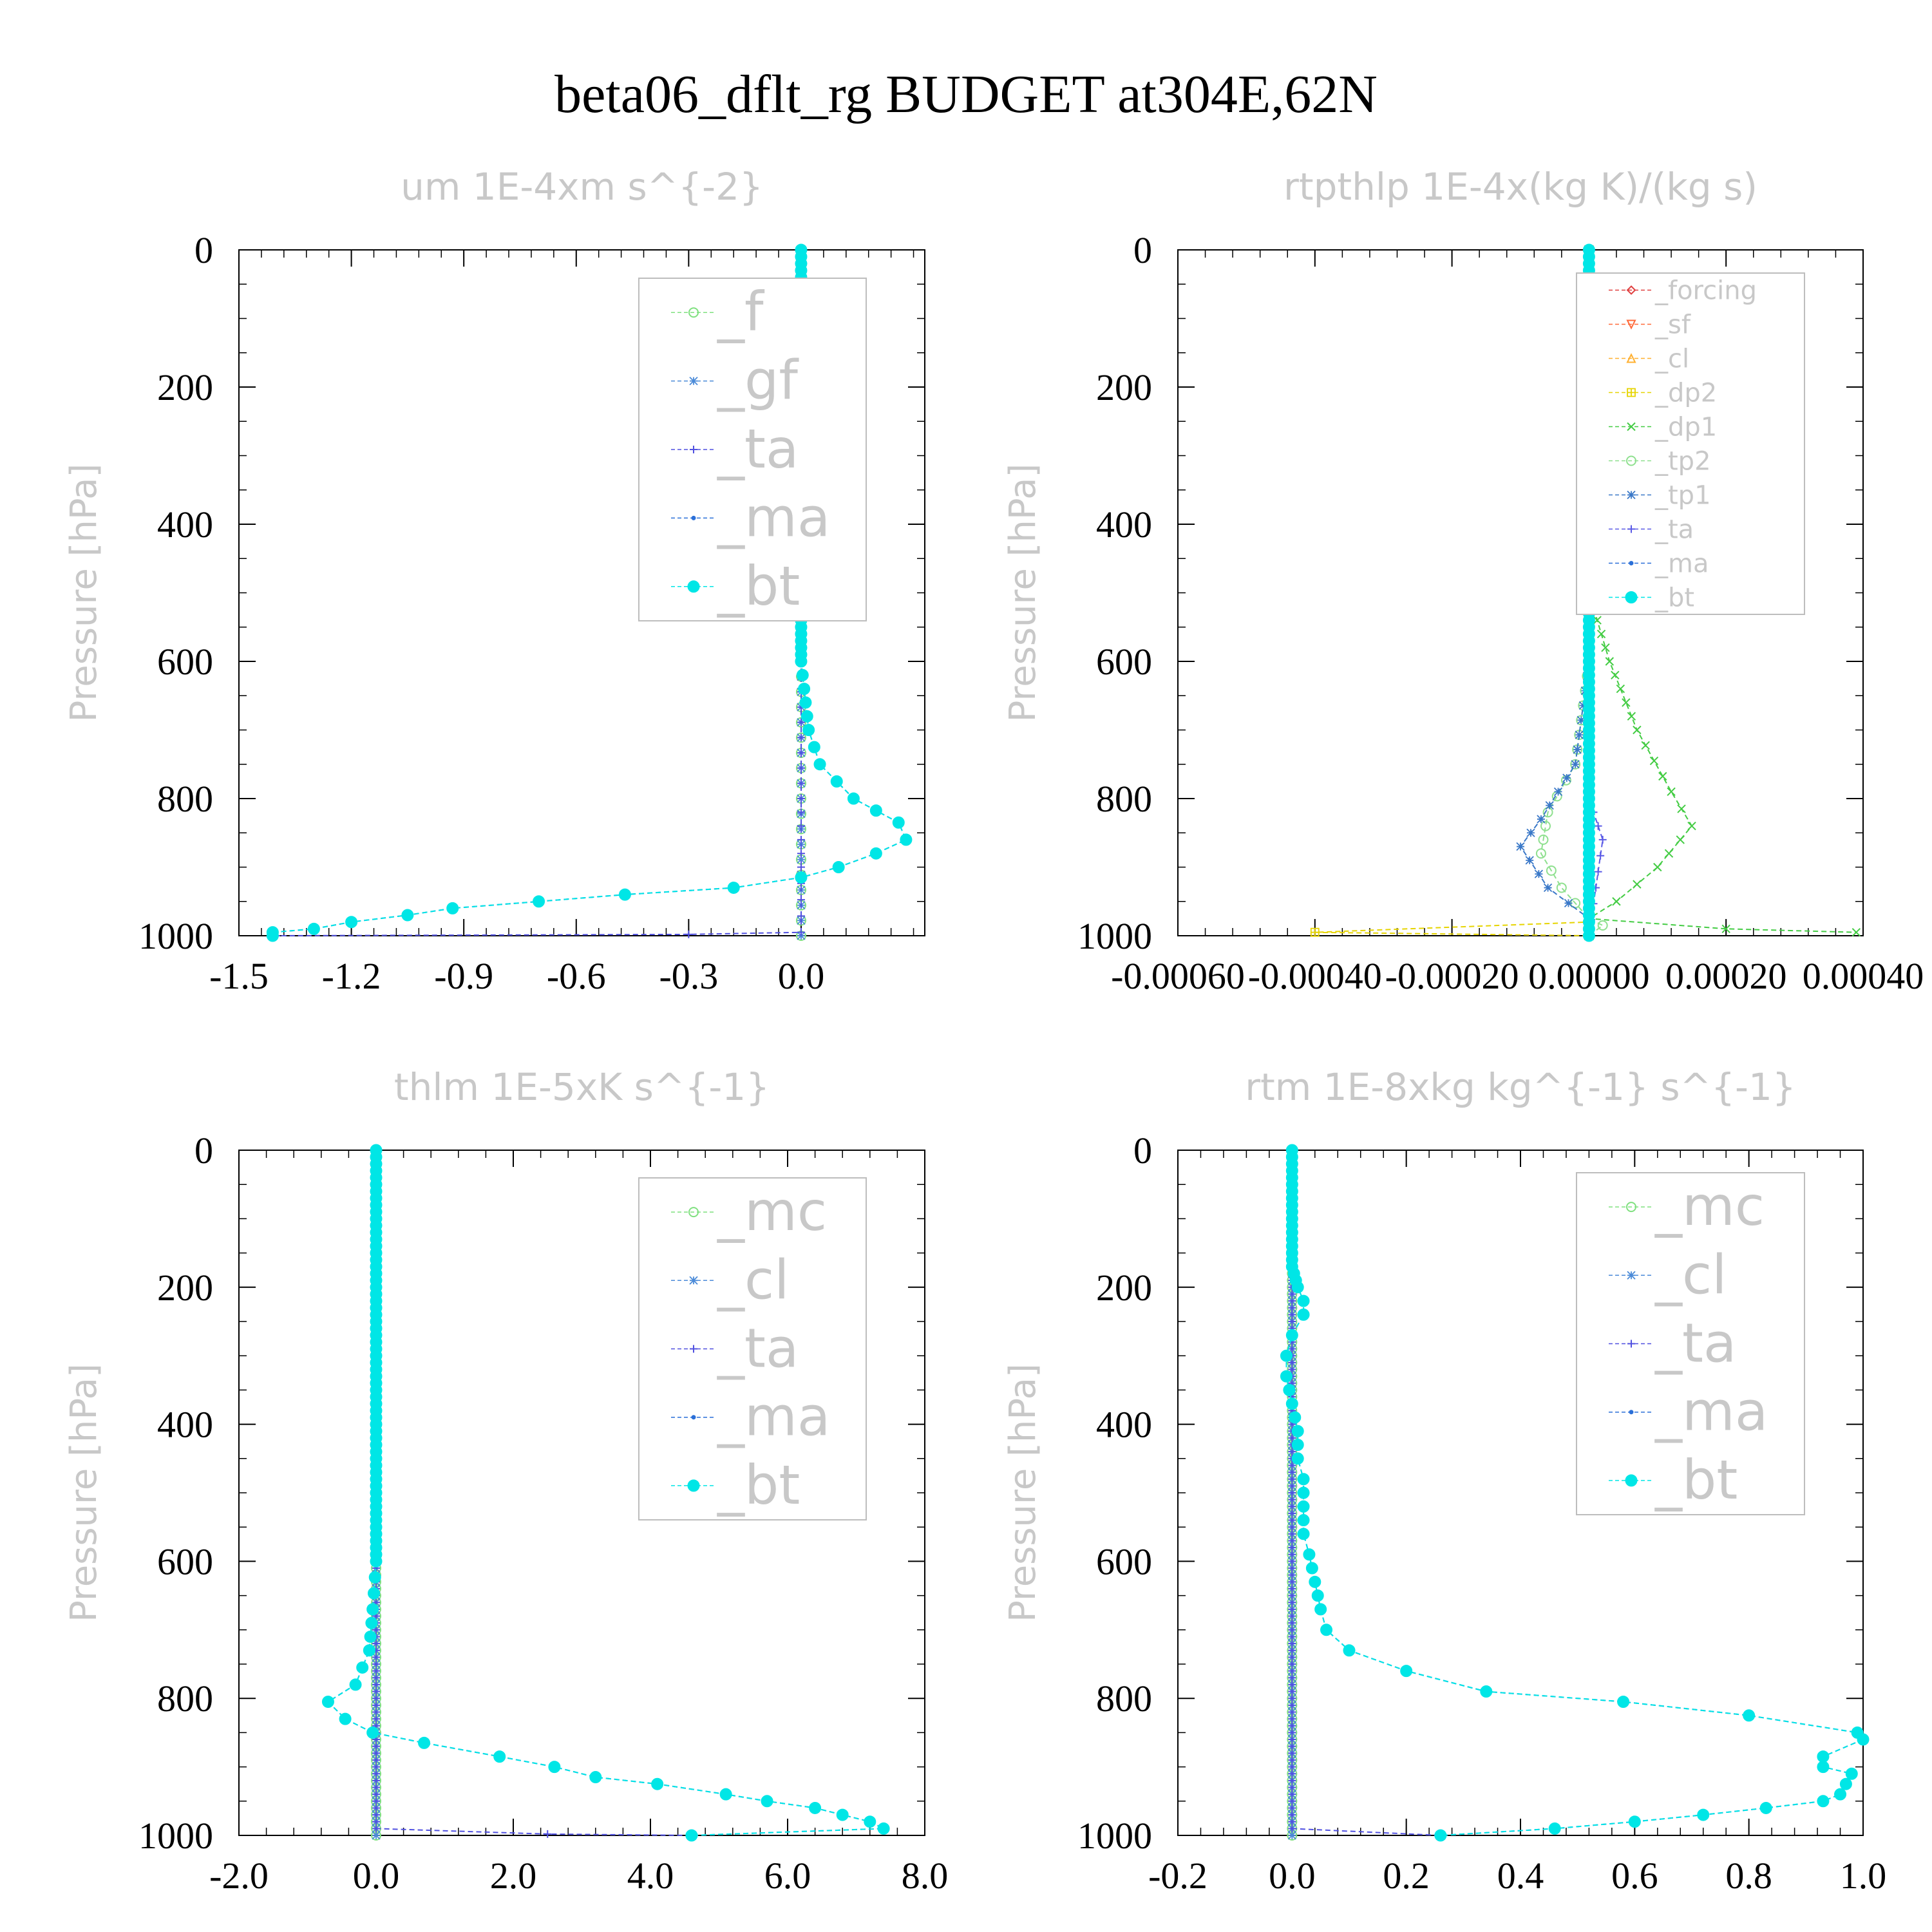  I want to click on series-line, so click(1452, 593).